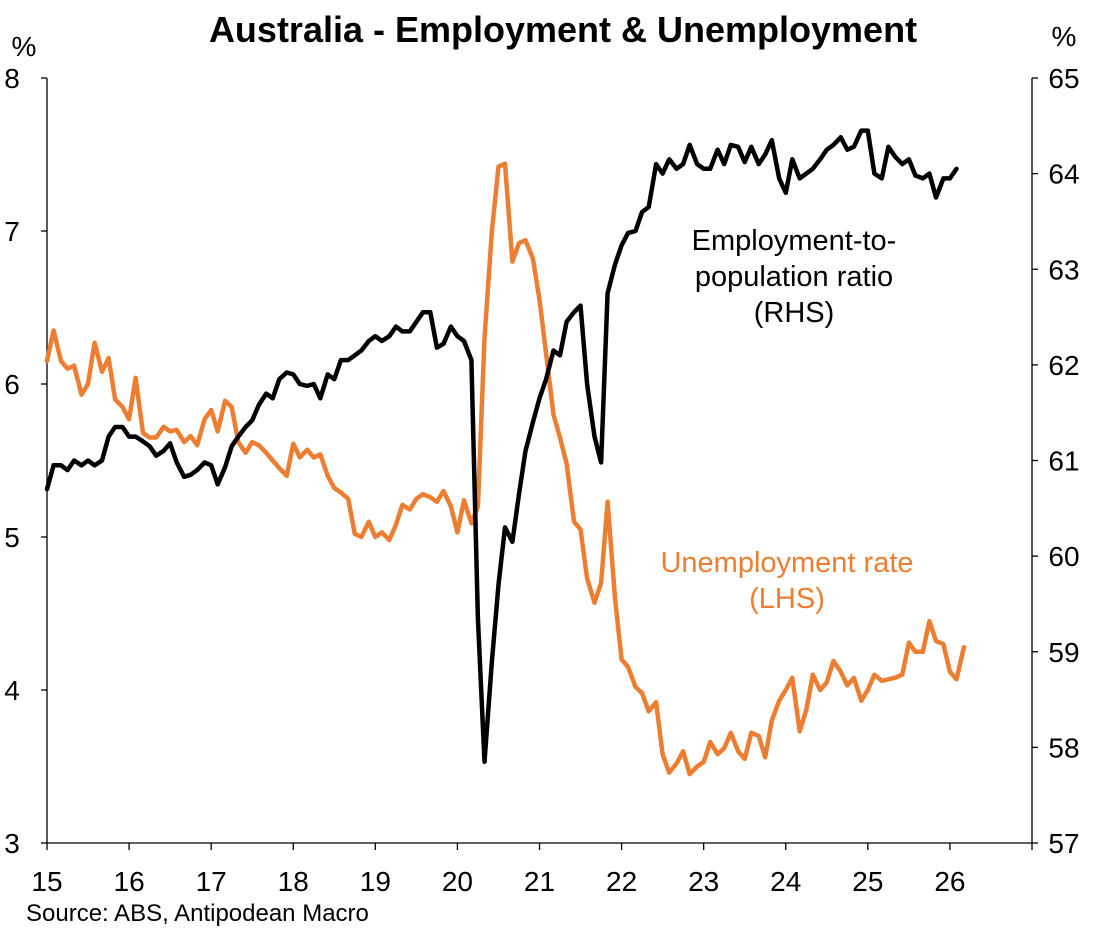 The height and width of the screenshot is (935, 1098). I want to click on x-tick-label: 22, so click(621, 881).